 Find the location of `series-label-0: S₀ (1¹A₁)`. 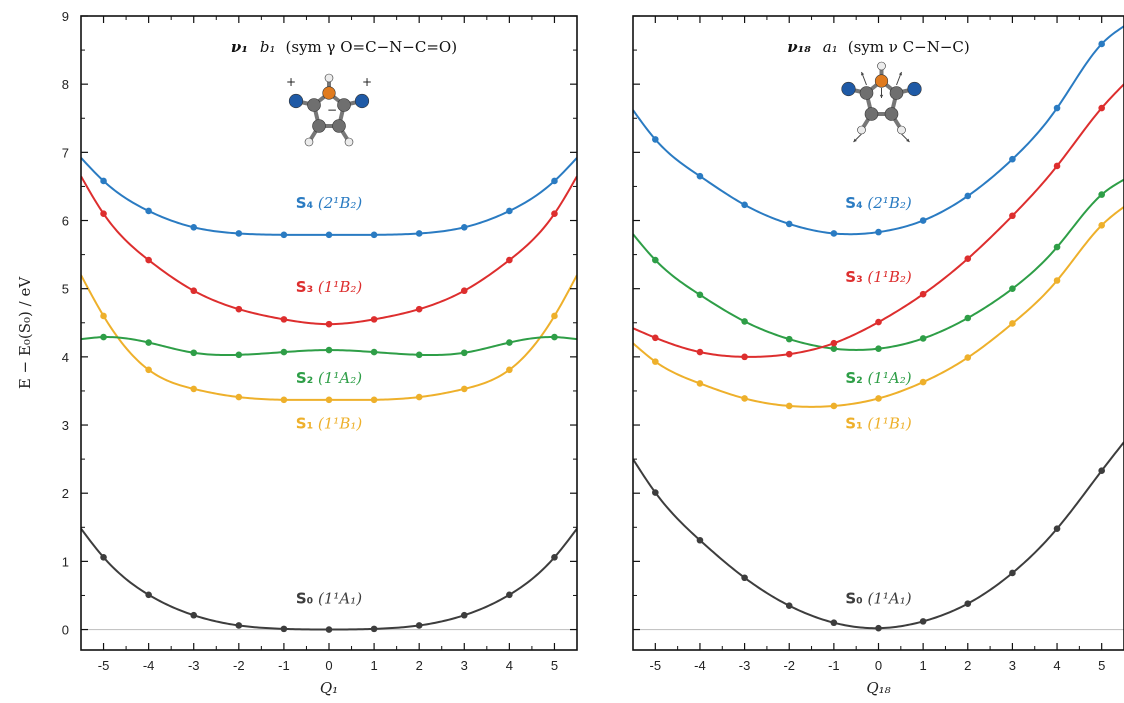

series-label-0: S₀ (1¹A₁) is located at coordinates (329, 599).